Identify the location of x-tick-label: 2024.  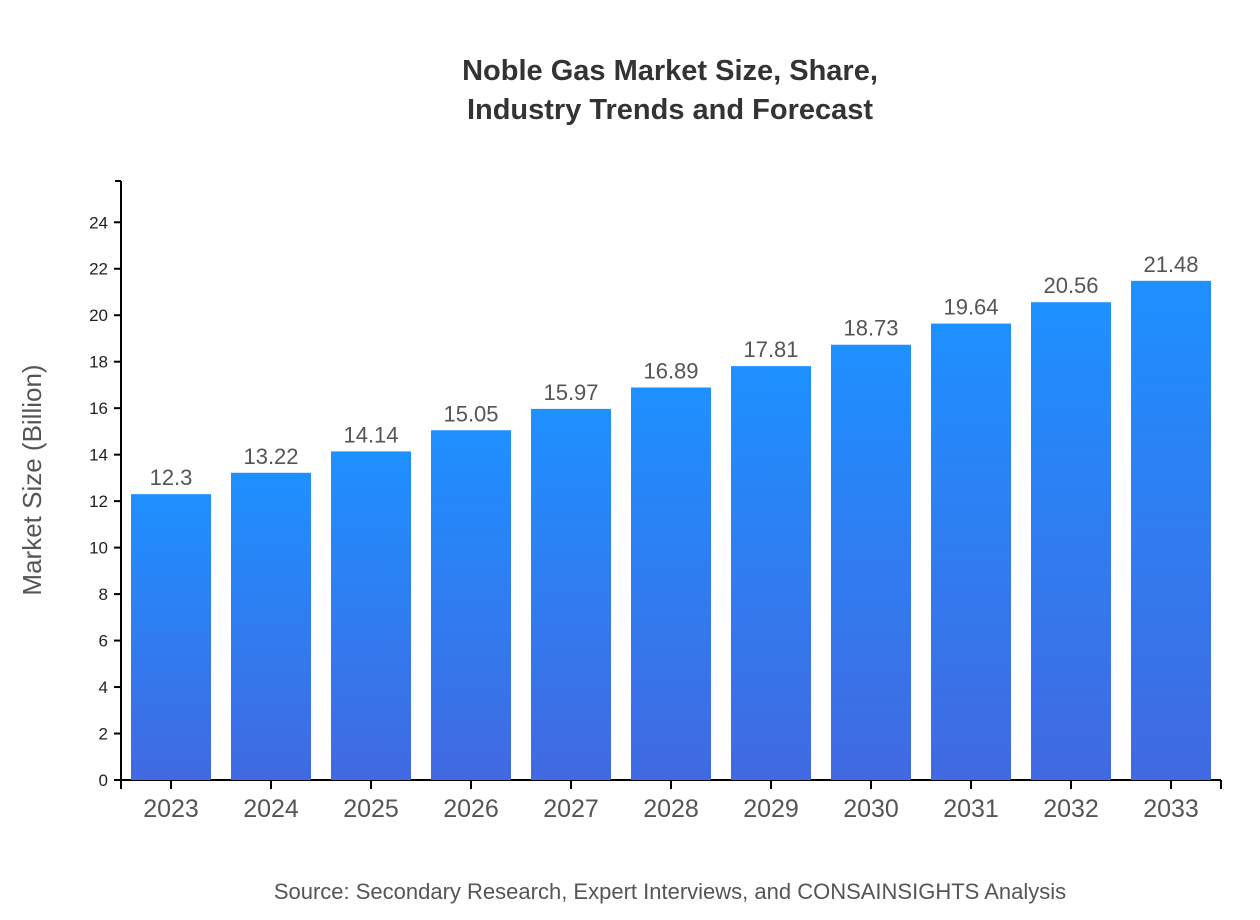
(271, 809).